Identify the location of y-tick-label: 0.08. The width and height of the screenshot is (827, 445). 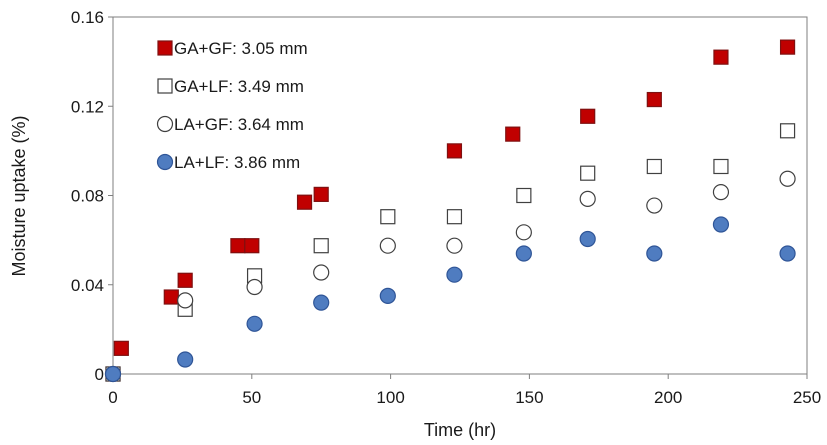
(87, 196).